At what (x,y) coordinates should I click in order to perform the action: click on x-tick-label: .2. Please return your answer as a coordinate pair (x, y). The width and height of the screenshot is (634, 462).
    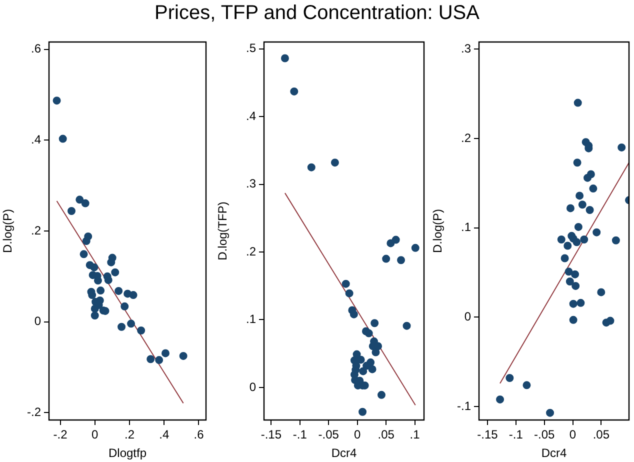
    Looking at the image, I should click on (129, 435).